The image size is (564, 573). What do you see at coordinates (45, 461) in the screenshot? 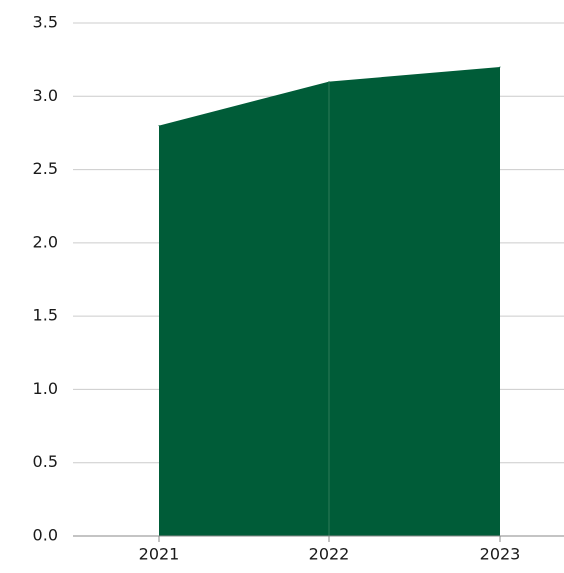
I see `y-tick-label: 0.5` at bounding box center [45, 461].